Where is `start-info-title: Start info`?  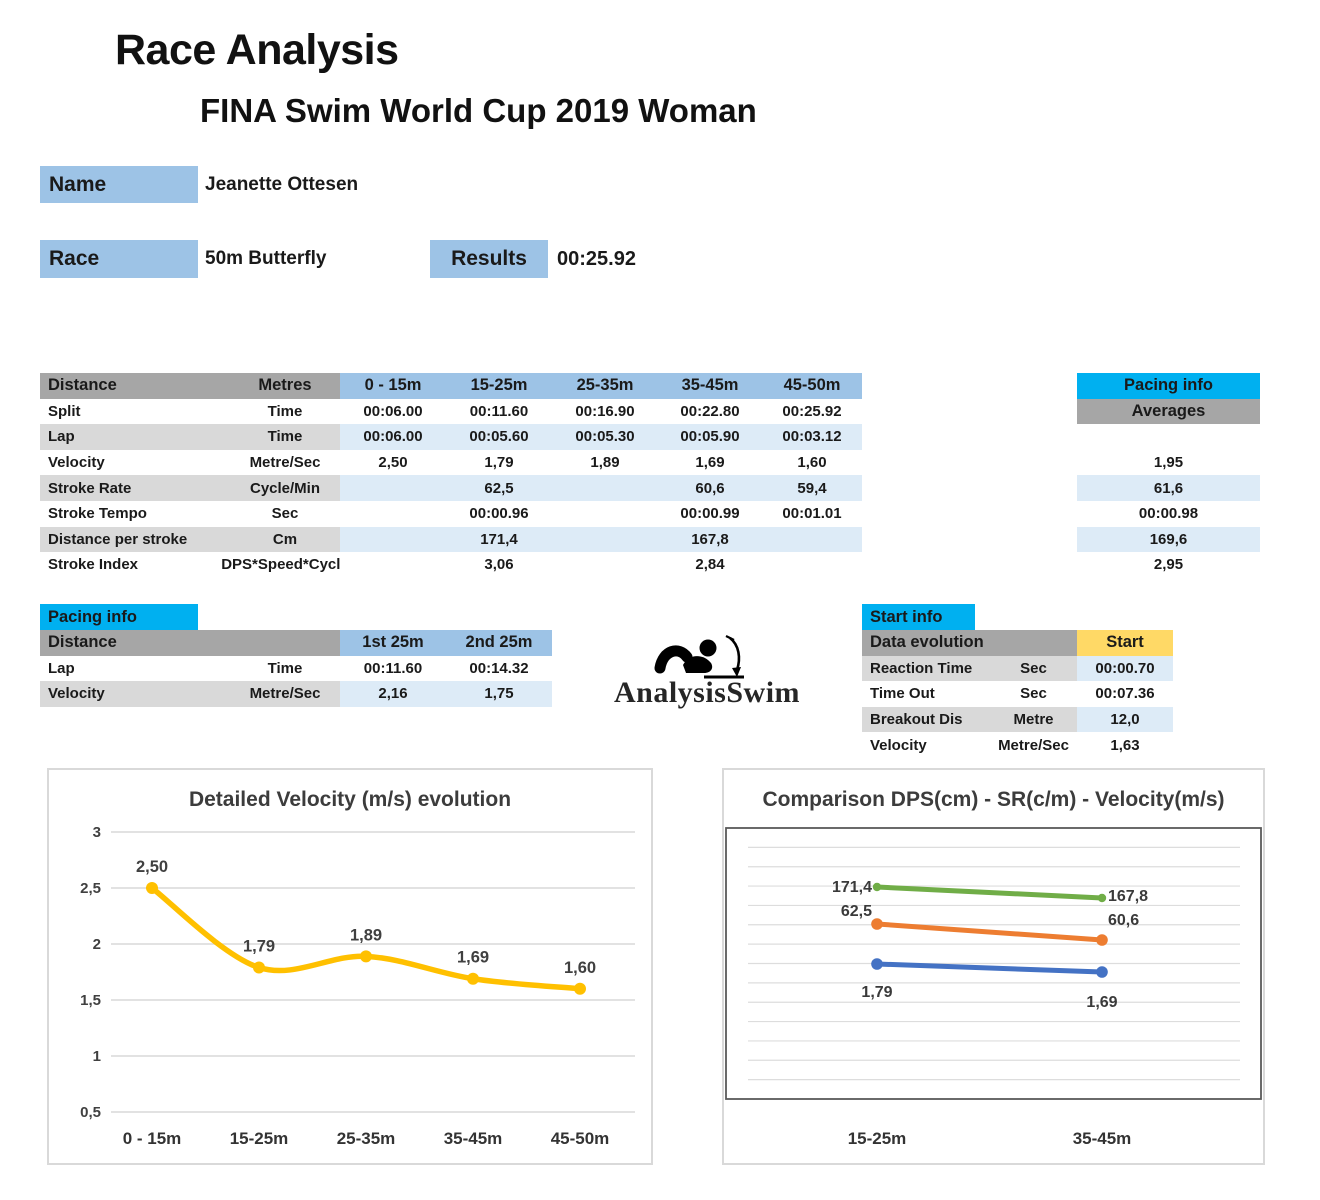
start-info-title: Start info is located at coordinates (918, 617).